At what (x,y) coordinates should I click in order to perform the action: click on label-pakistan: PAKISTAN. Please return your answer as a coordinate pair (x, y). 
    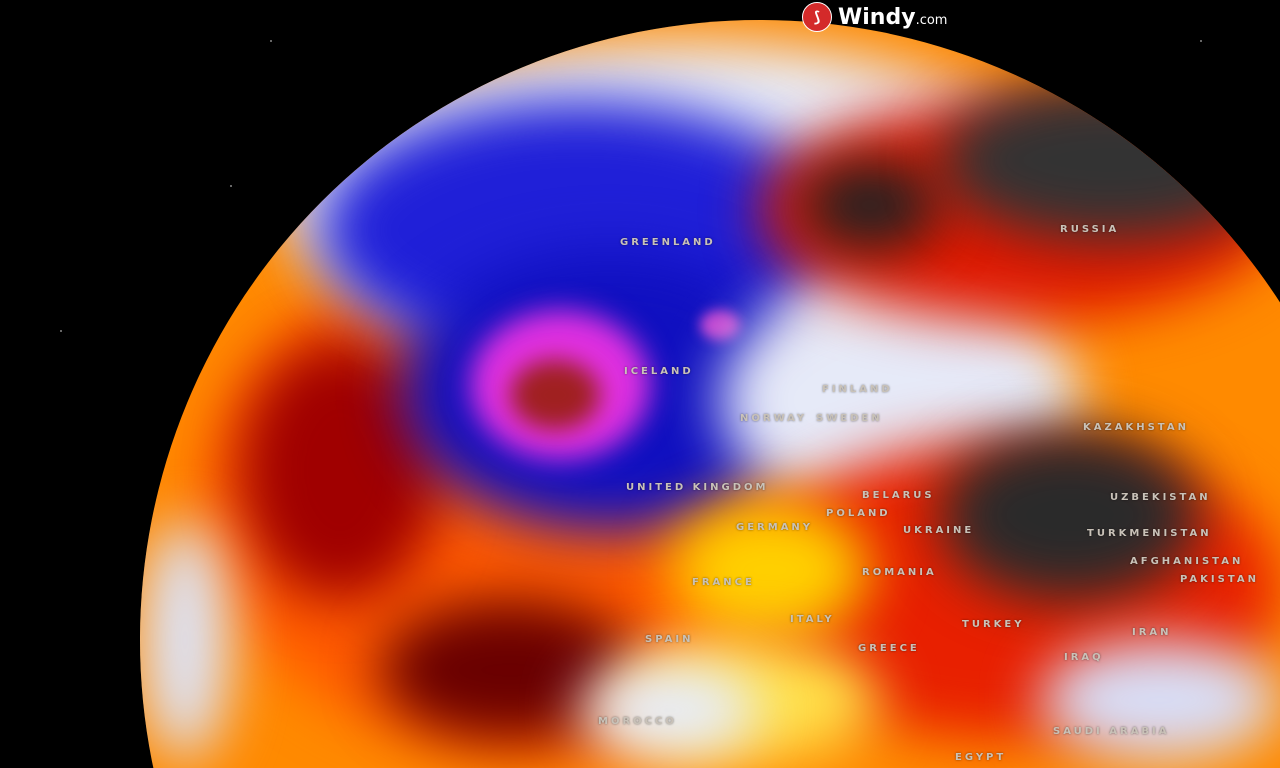
    Looking at the image, I should click on (1219, 579).